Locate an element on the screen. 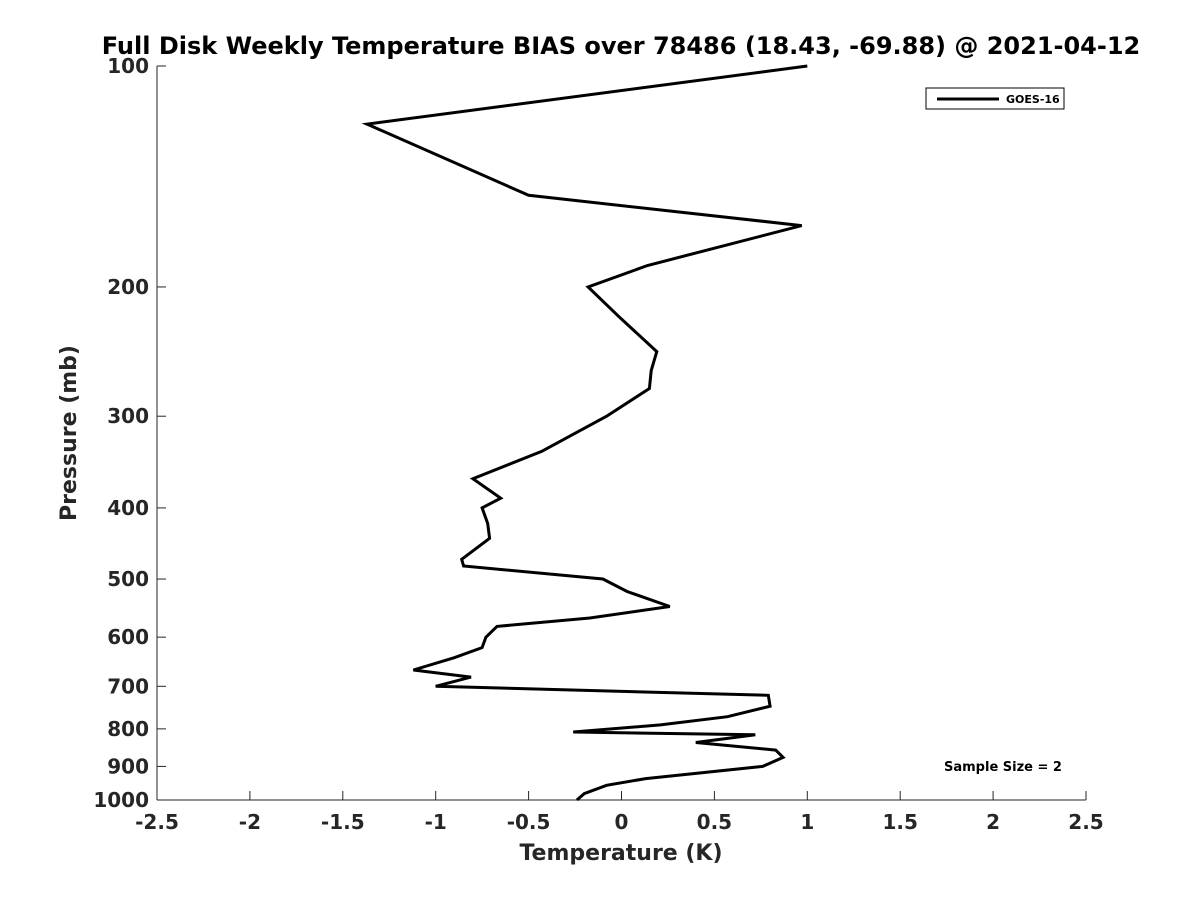 The width and height of the screenshot is (1200, 900). y-tick-label: 600 is located at coordinates (128, 637).